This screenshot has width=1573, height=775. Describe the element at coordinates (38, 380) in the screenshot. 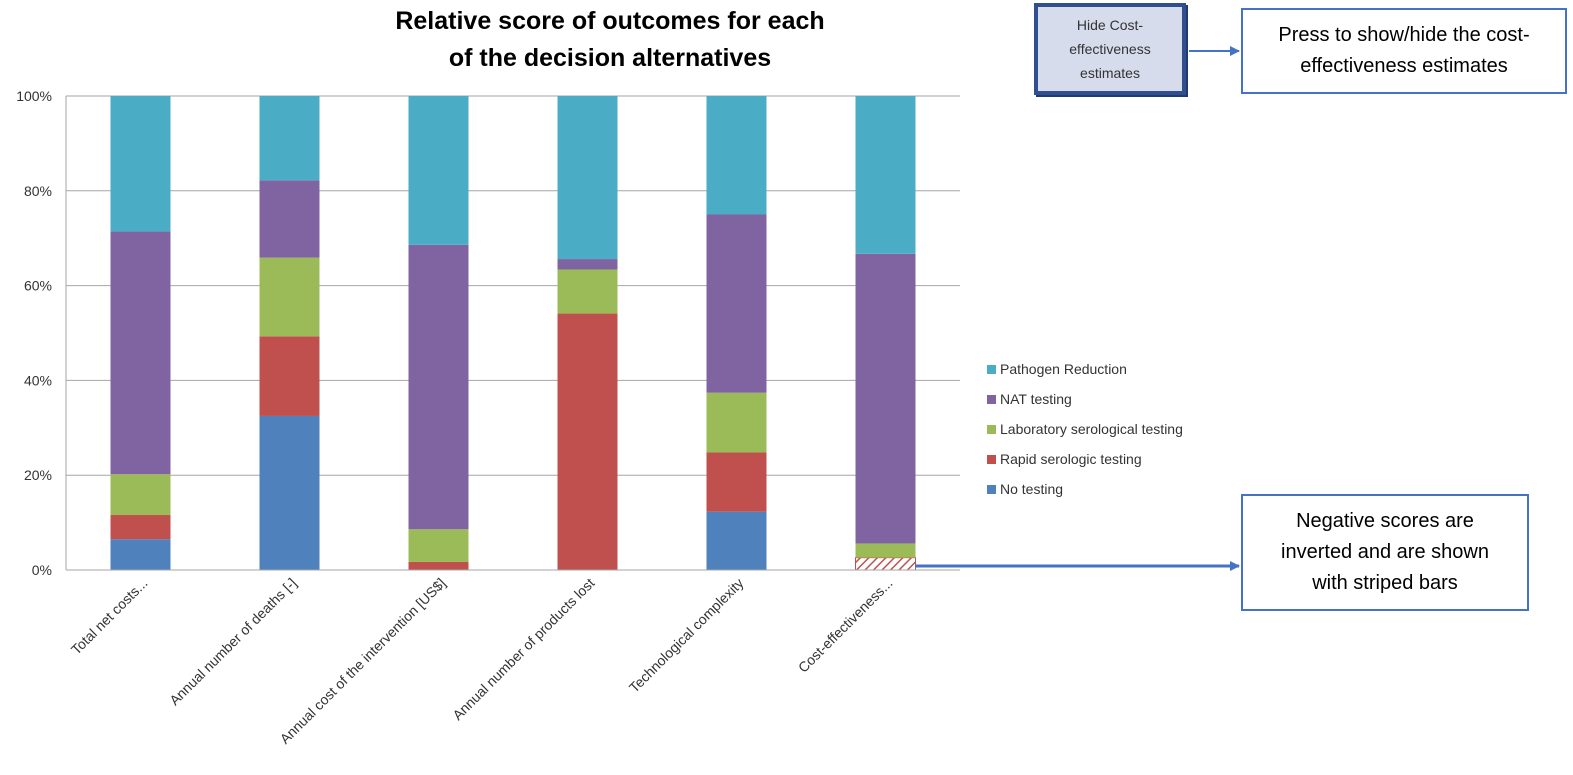

I see `y-tick-label: 40%` at that location.